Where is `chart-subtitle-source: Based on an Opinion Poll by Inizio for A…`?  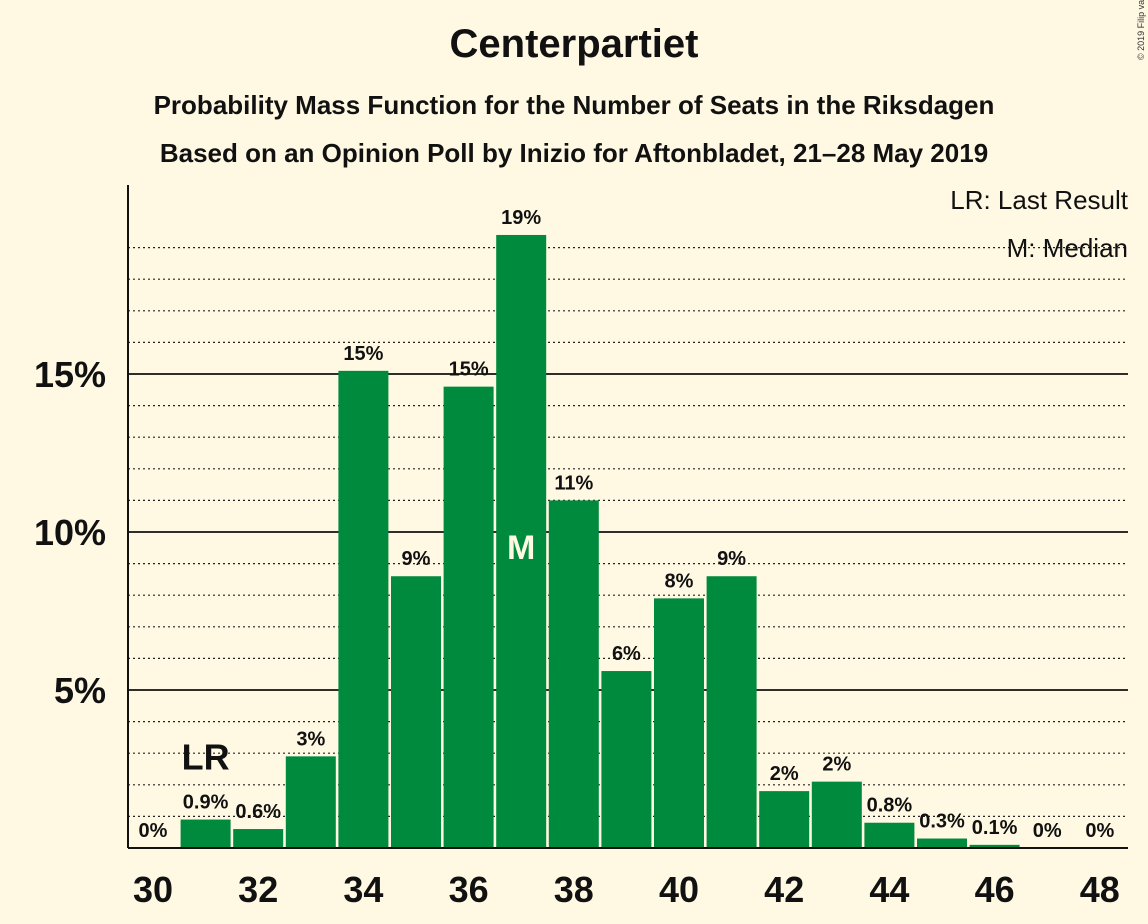 chart-subtitle-source: Based on an Opinion Poll by Inizio for A… is located at coordinates (574, 153).